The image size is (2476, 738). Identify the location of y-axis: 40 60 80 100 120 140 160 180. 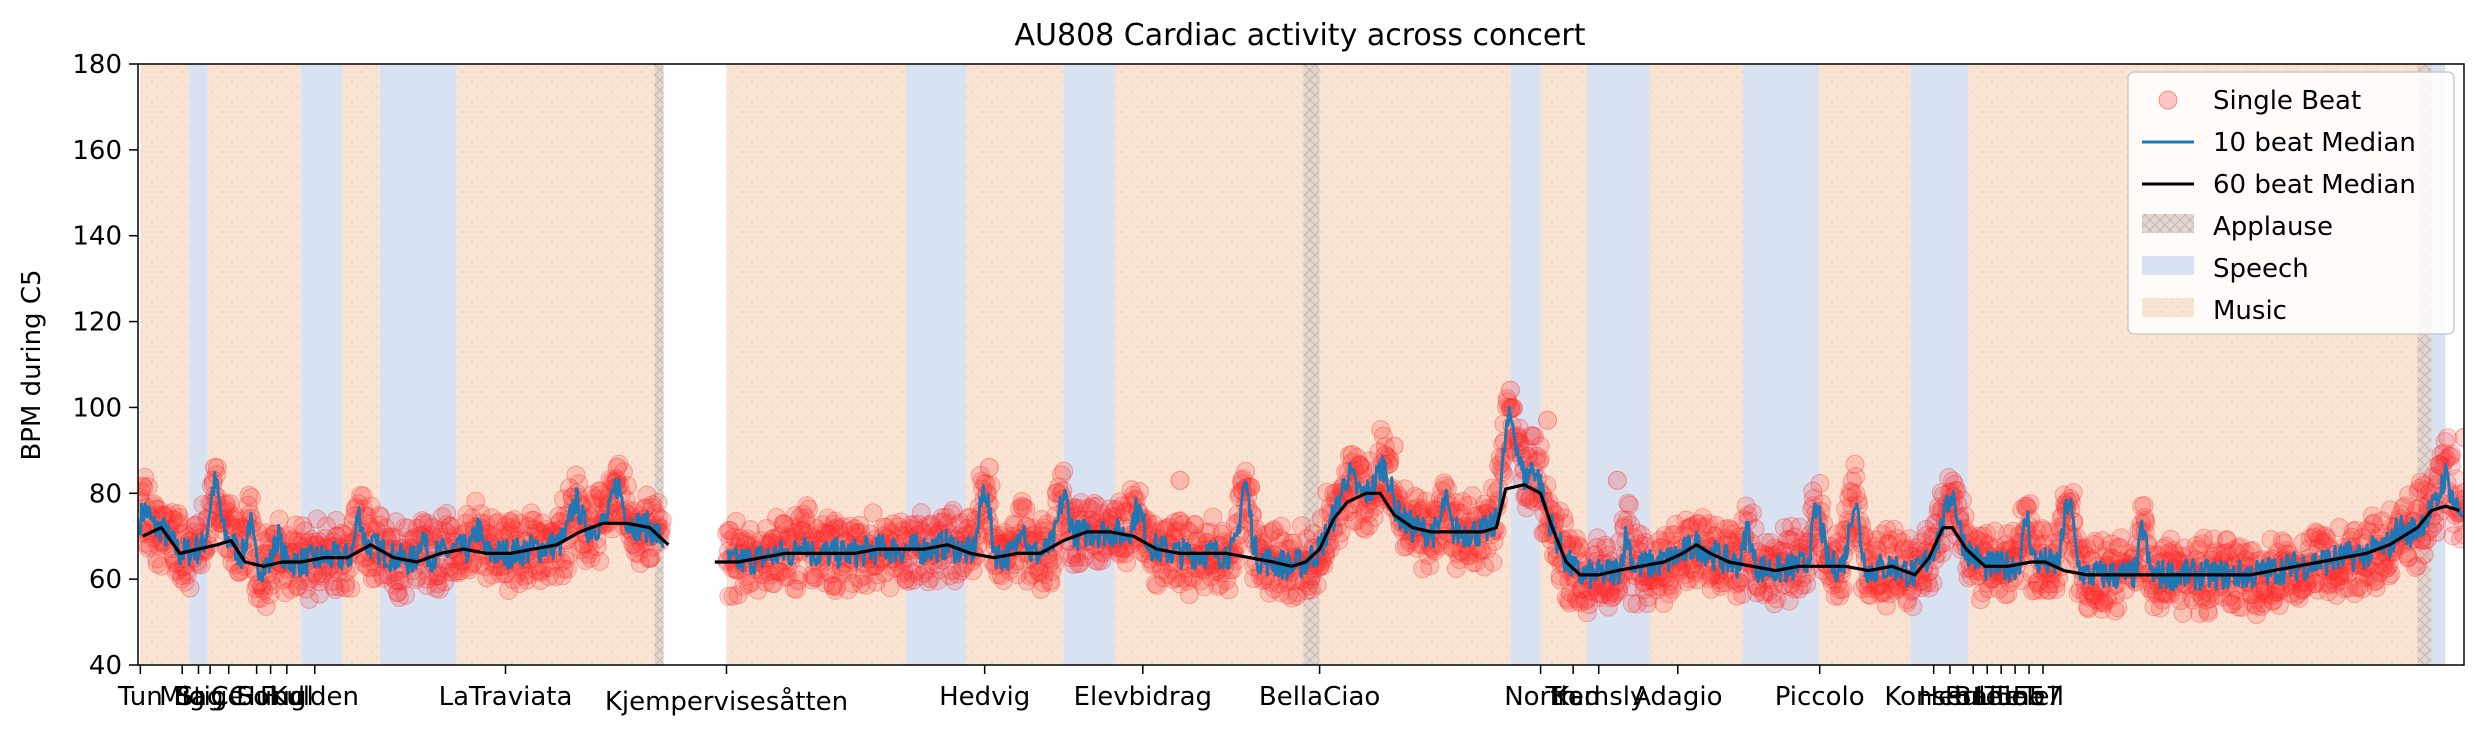
(105, 365).